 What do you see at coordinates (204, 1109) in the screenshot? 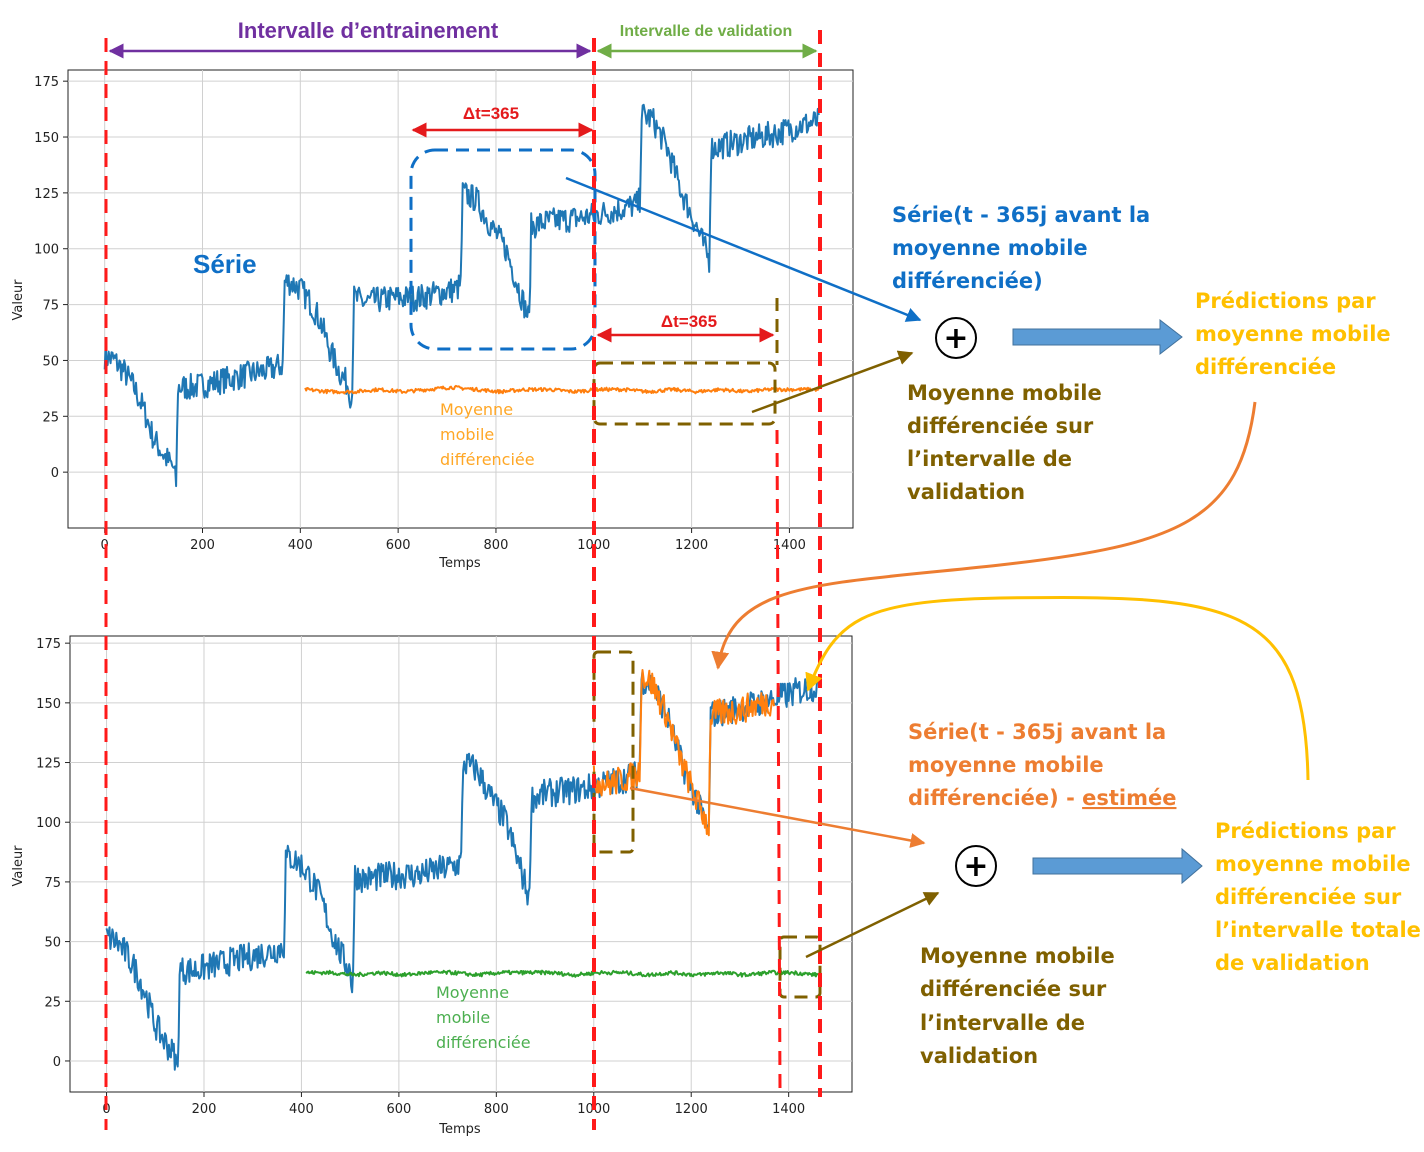
I see `bottom-xtick-label: 200` at bounding box center [204, 1109].